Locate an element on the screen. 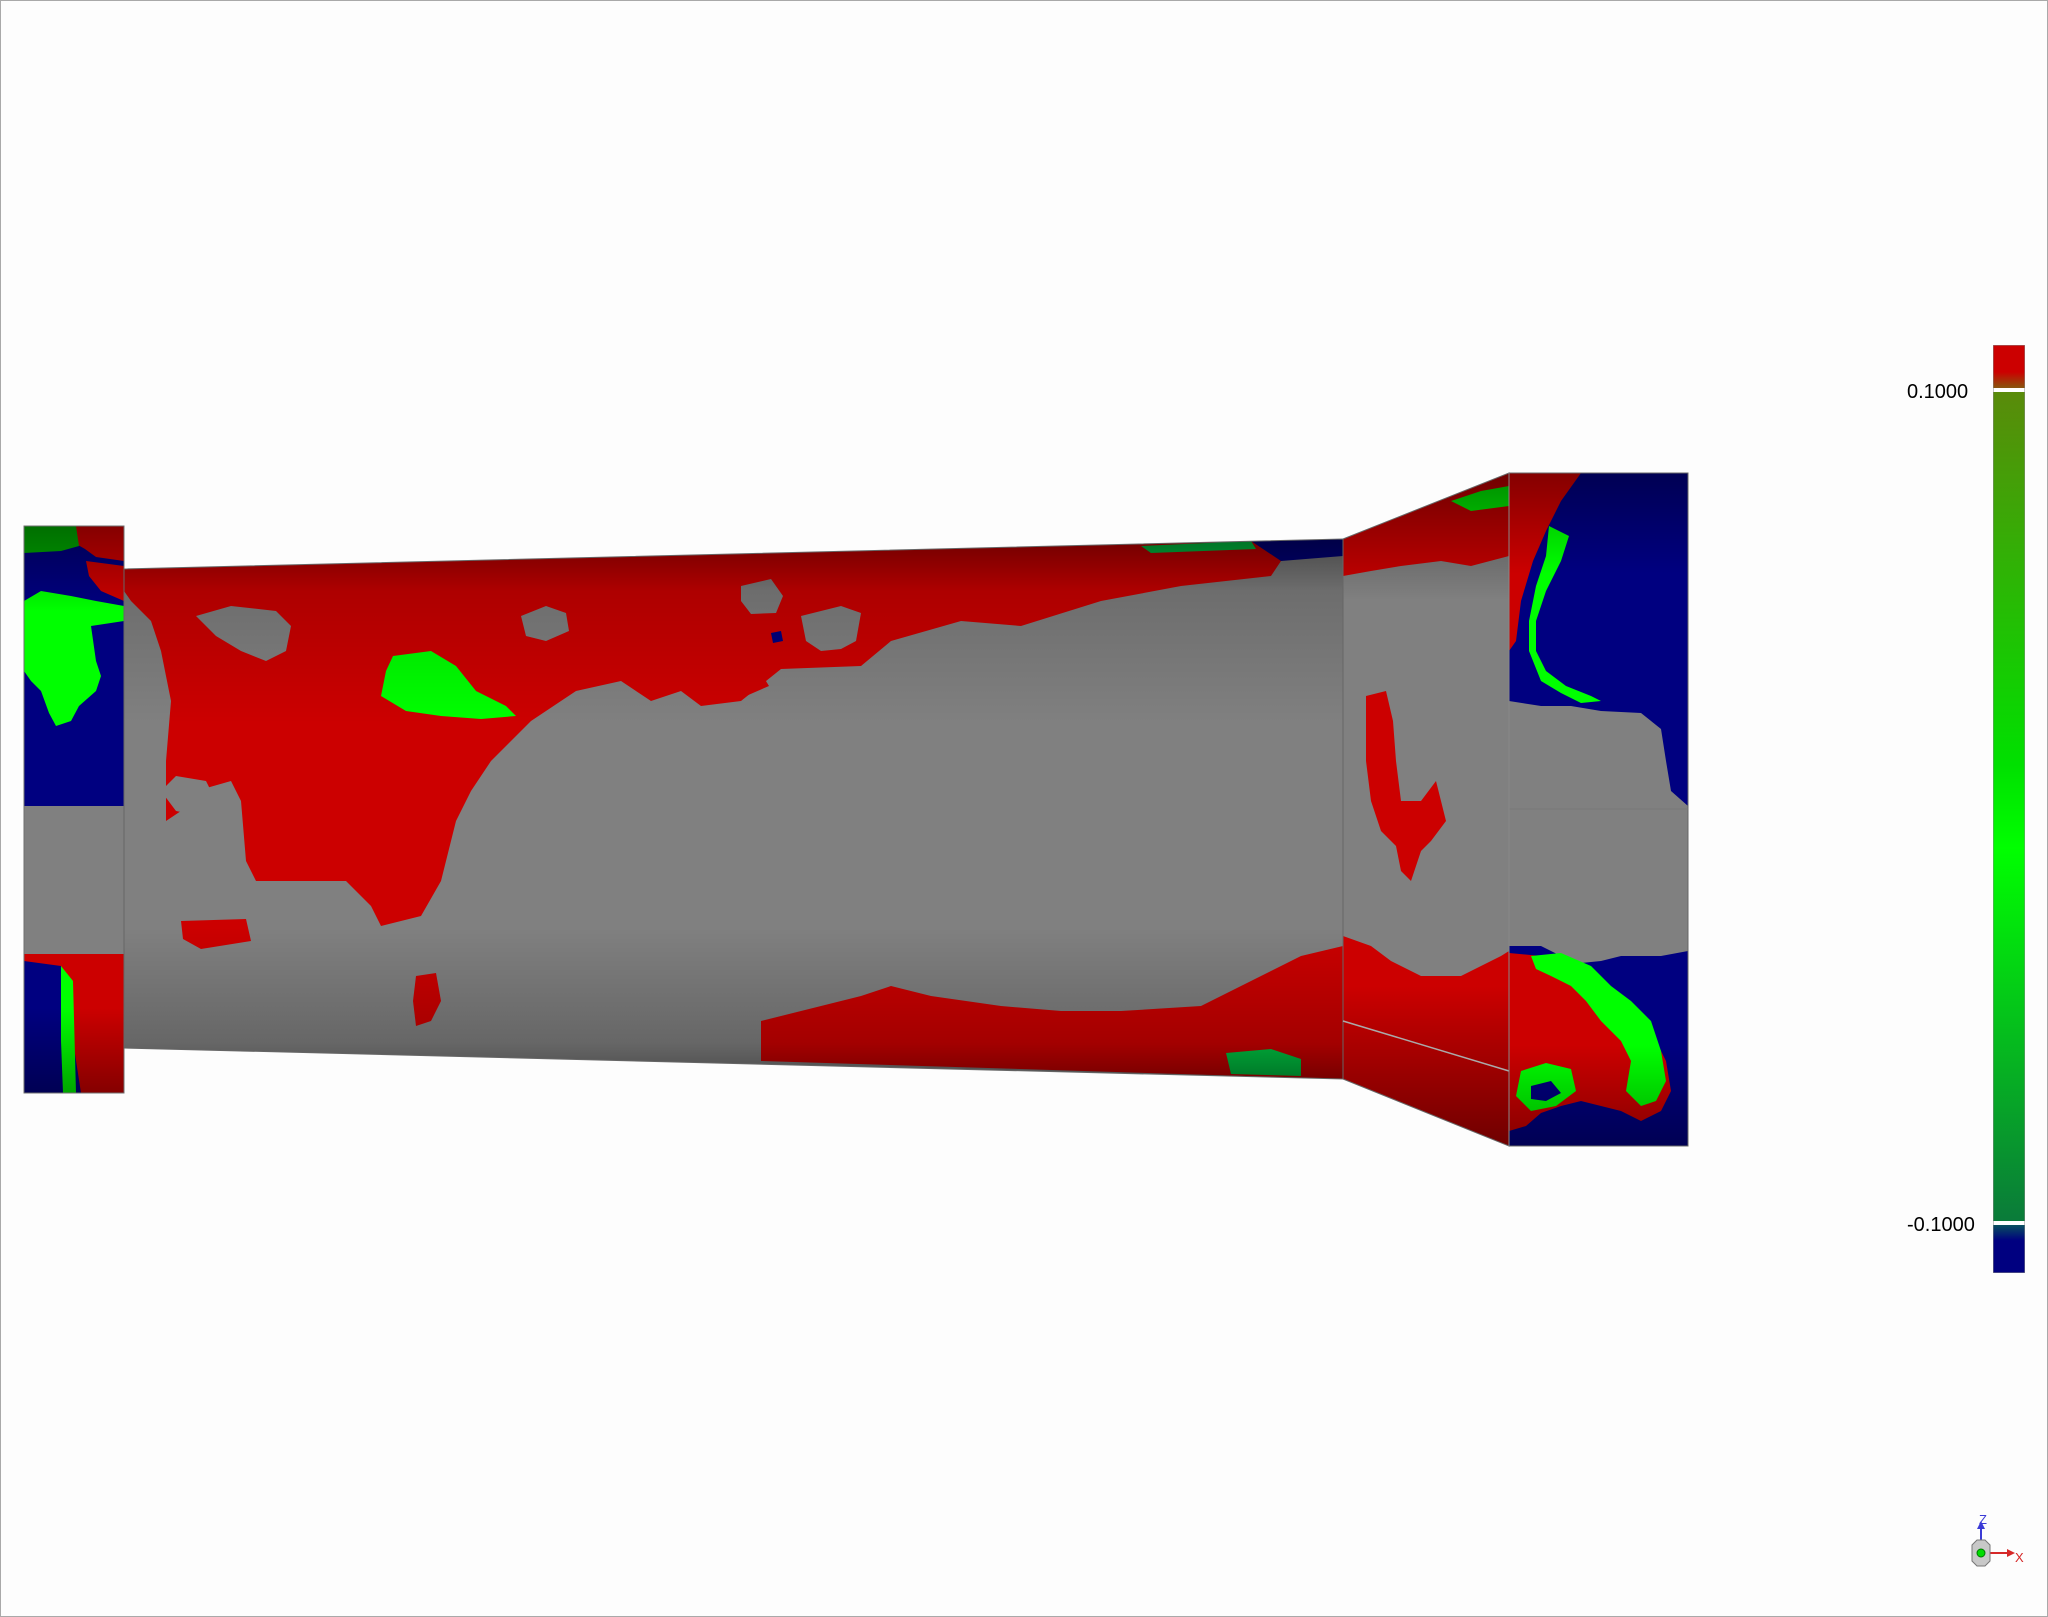 Image resolution: width=2048 pixels, height=1617 pixels. triad-z-label: Z is located at coordinates (1983, 1519).